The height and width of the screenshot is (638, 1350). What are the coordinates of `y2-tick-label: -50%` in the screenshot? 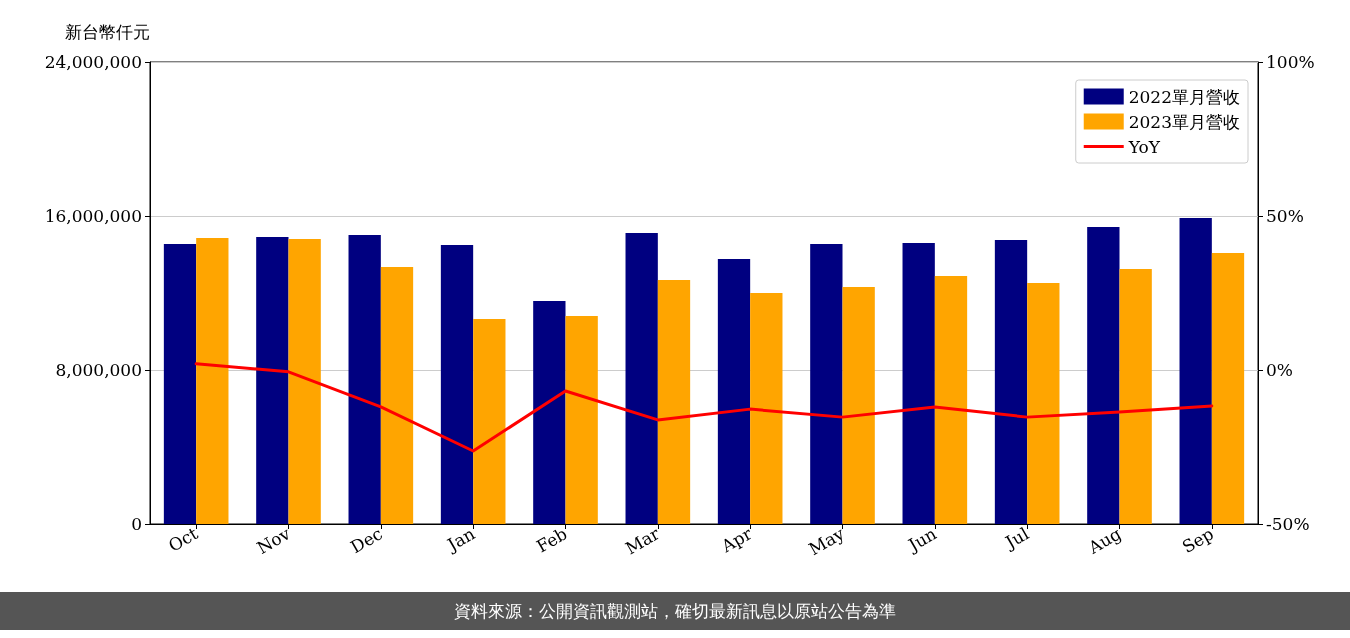 It's located at (1288, 524).